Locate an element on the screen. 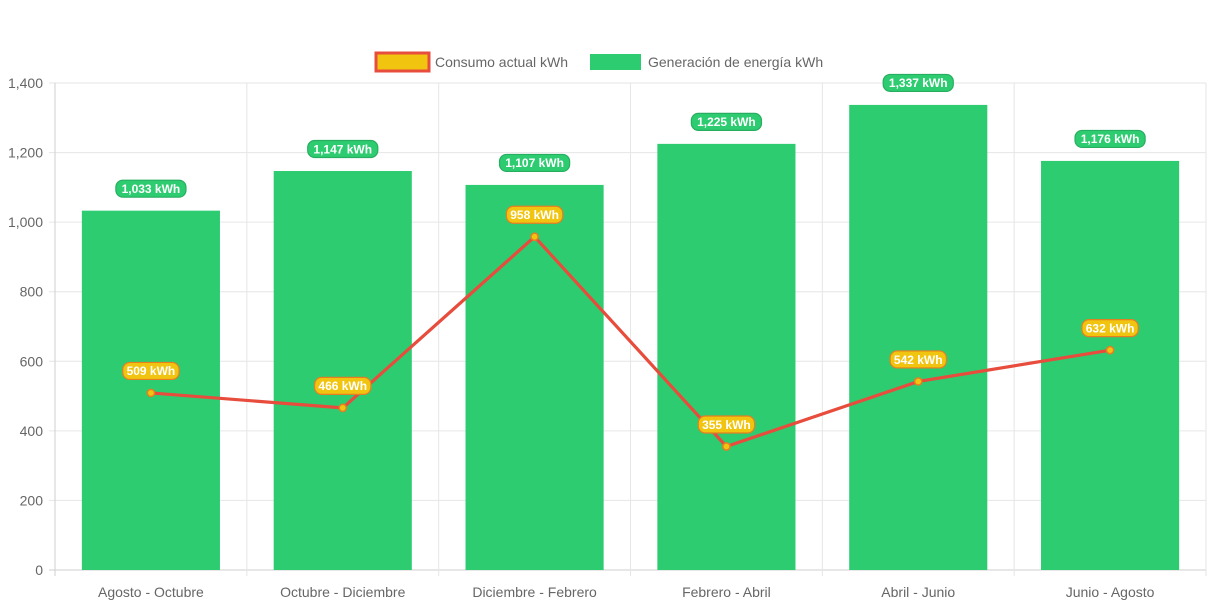 This screenshot has width=1213, height=606. data-label: 1,147 kWh is located at coordinates (342, 149).